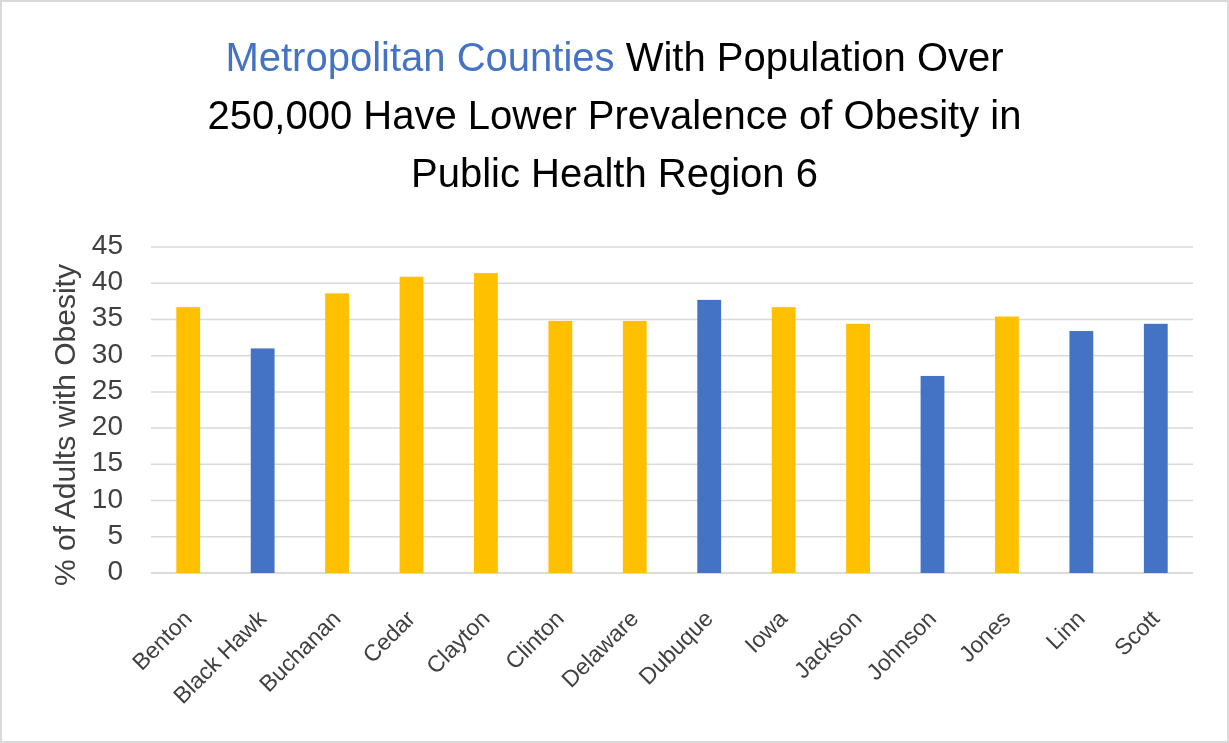 The height and width of the screenshot is (743, 1229). Describe the element at coordinates (115, 535) in the screenshot. I see `y-tick-label: 5` at that location.